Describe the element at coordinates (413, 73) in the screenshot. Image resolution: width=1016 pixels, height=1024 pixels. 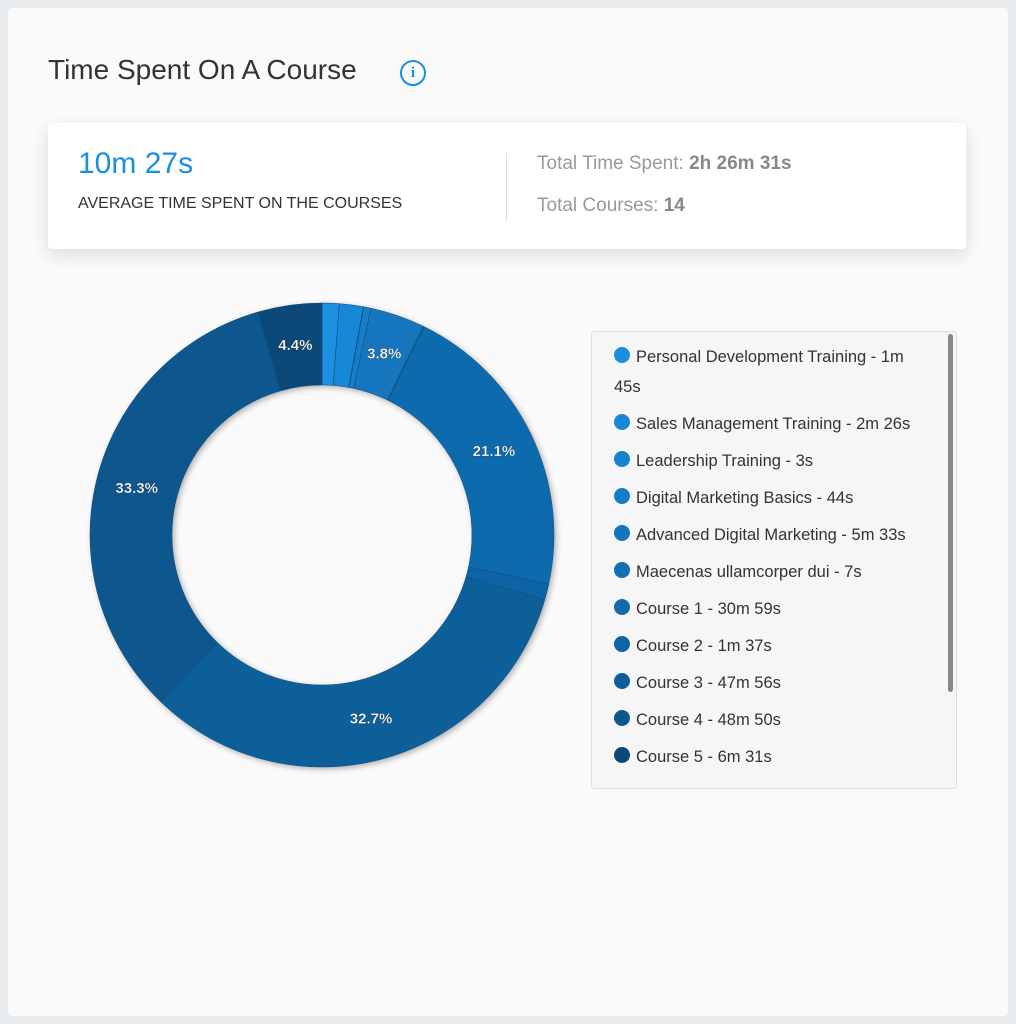
I see `info-icon: i` at that location.